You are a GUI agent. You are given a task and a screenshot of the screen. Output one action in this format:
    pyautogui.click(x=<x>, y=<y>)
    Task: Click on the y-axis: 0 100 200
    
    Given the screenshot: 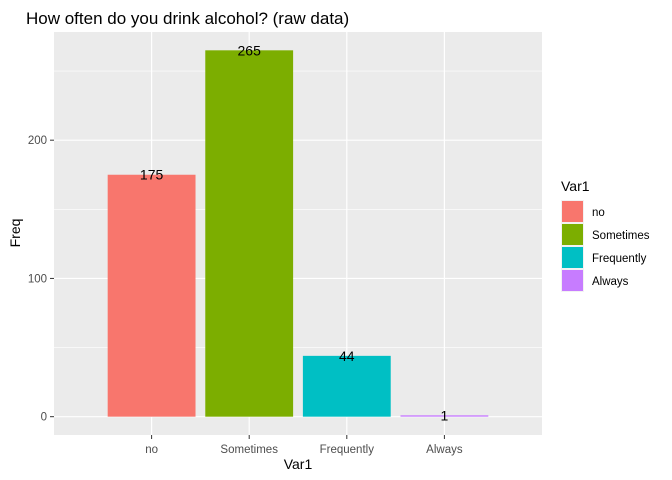 What is the action you would take?
    pyautogui.click(x=41, y=279)
    